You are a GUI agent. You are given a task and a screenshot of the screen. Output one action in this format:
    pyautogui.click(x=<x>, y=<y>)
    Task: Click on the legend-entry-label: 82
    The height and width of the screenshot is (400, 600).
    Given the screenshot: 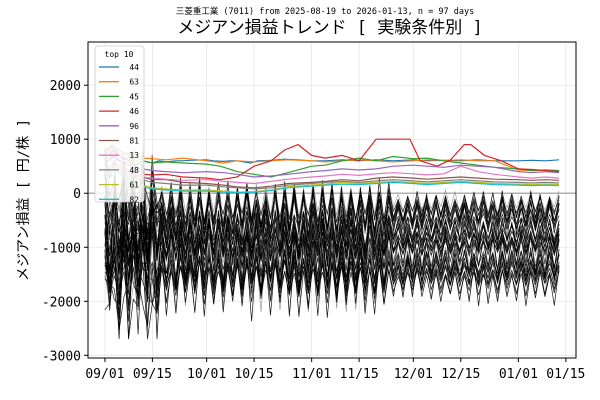 What is the action you would take?
    pyautogui.click(x=134, y=199)
    